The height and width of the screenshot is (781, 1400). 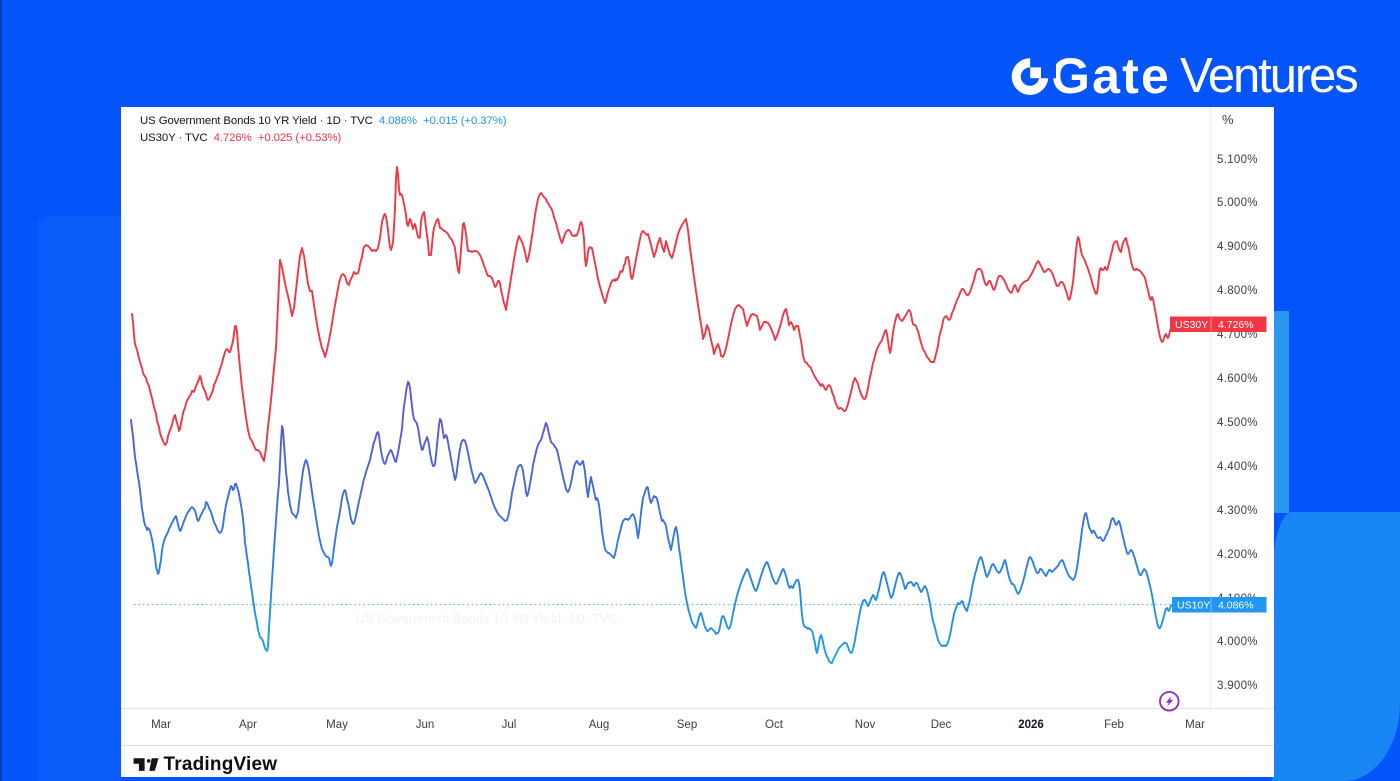 I want to click on svg-text: 4.086%, so click(x=1236, y=606).